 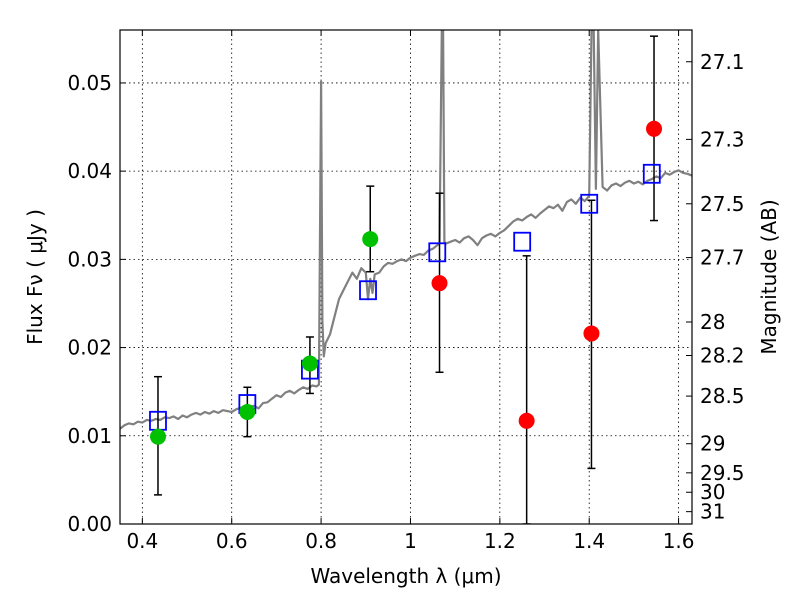 What do you see at coordinates (769, 276) in the screenshot?
I see `right-axis-title: Magnitude (AB)` at bounding box center [769, 276].